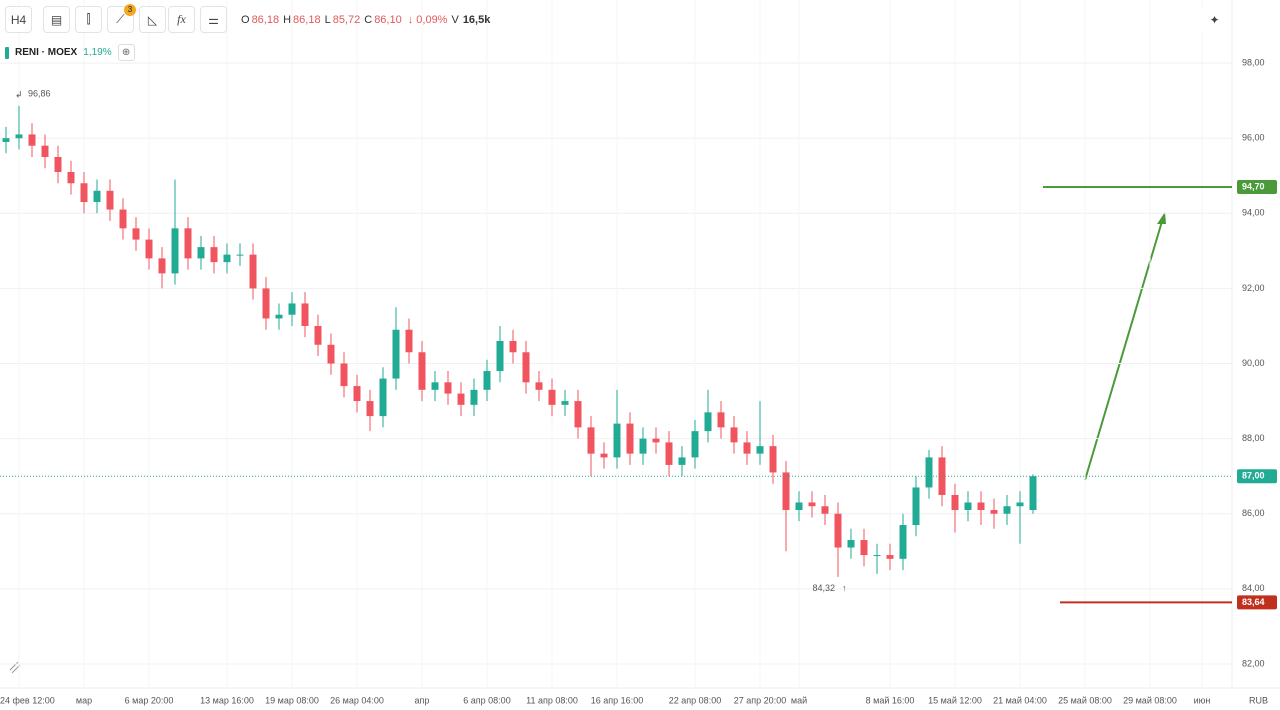 The width and height of the screenshot is (1280, 710). I want to click on max-label: 96,86, so click(39, 93).